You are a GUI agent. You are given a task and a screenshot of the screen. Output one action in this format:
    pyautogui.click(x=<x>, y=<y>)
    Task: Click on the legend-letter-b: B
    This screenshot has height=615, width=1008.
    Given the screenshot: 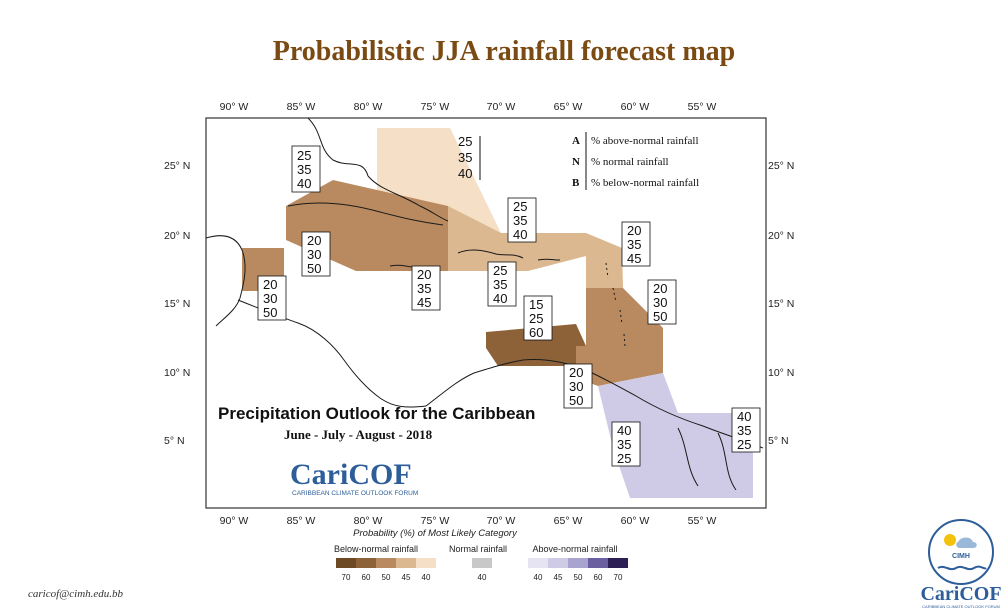 What is the action you would take?
    pyautogui.click(x=576, y=183)
    